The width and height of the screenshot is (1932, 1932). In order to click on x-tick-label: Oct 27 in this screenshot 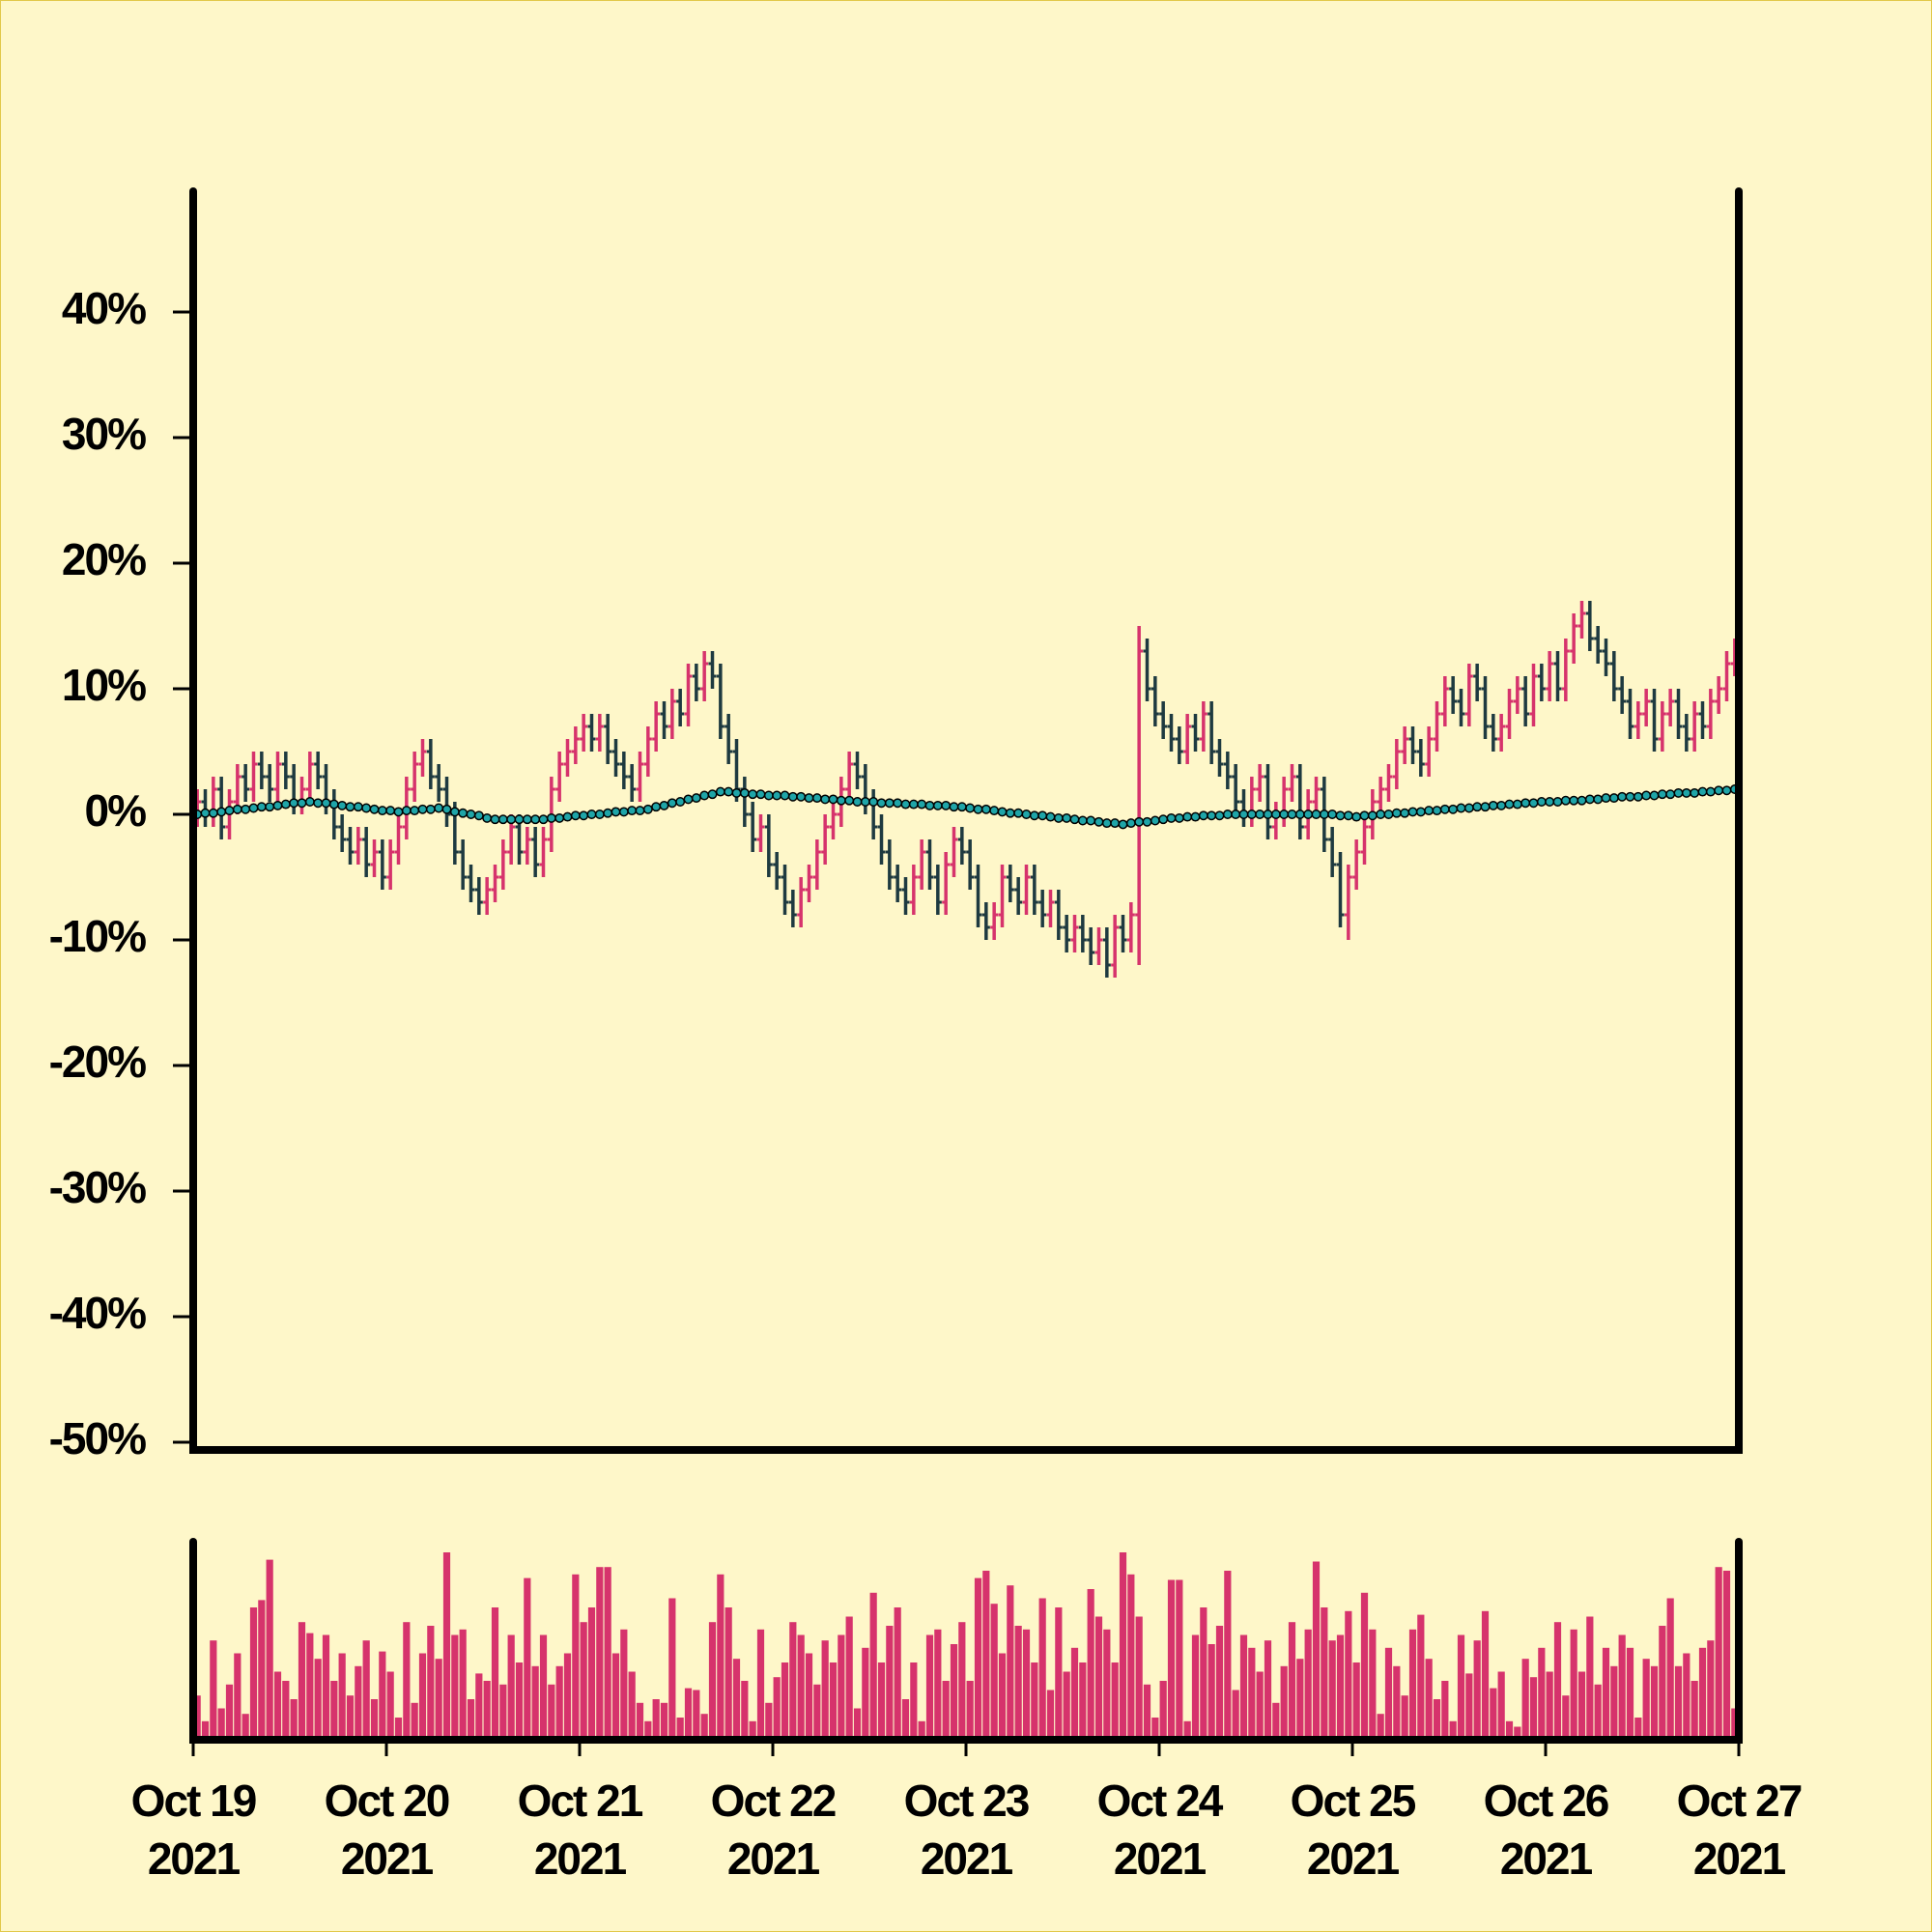, I will do `click(1739, 1801)`.